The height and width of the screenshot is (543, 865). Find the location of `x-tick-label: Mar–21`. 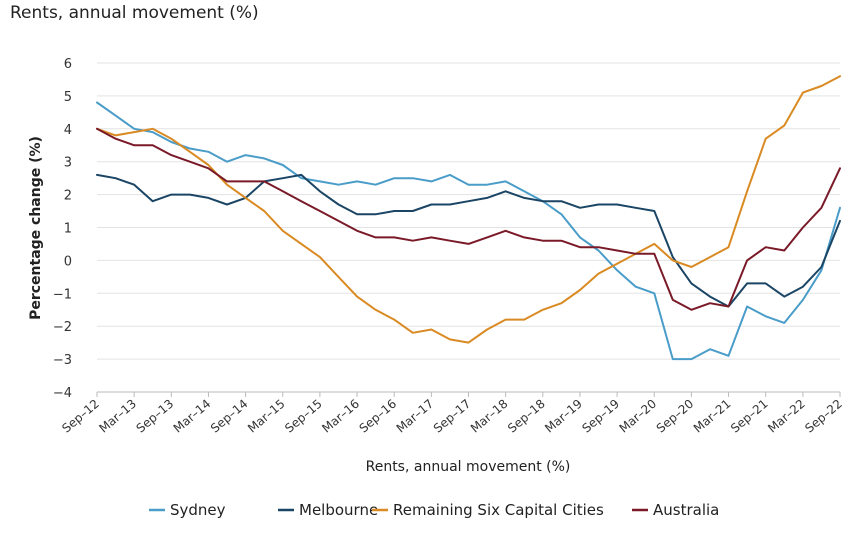

x-tick-label: Mar–21 is located at coordinates (712, 416).